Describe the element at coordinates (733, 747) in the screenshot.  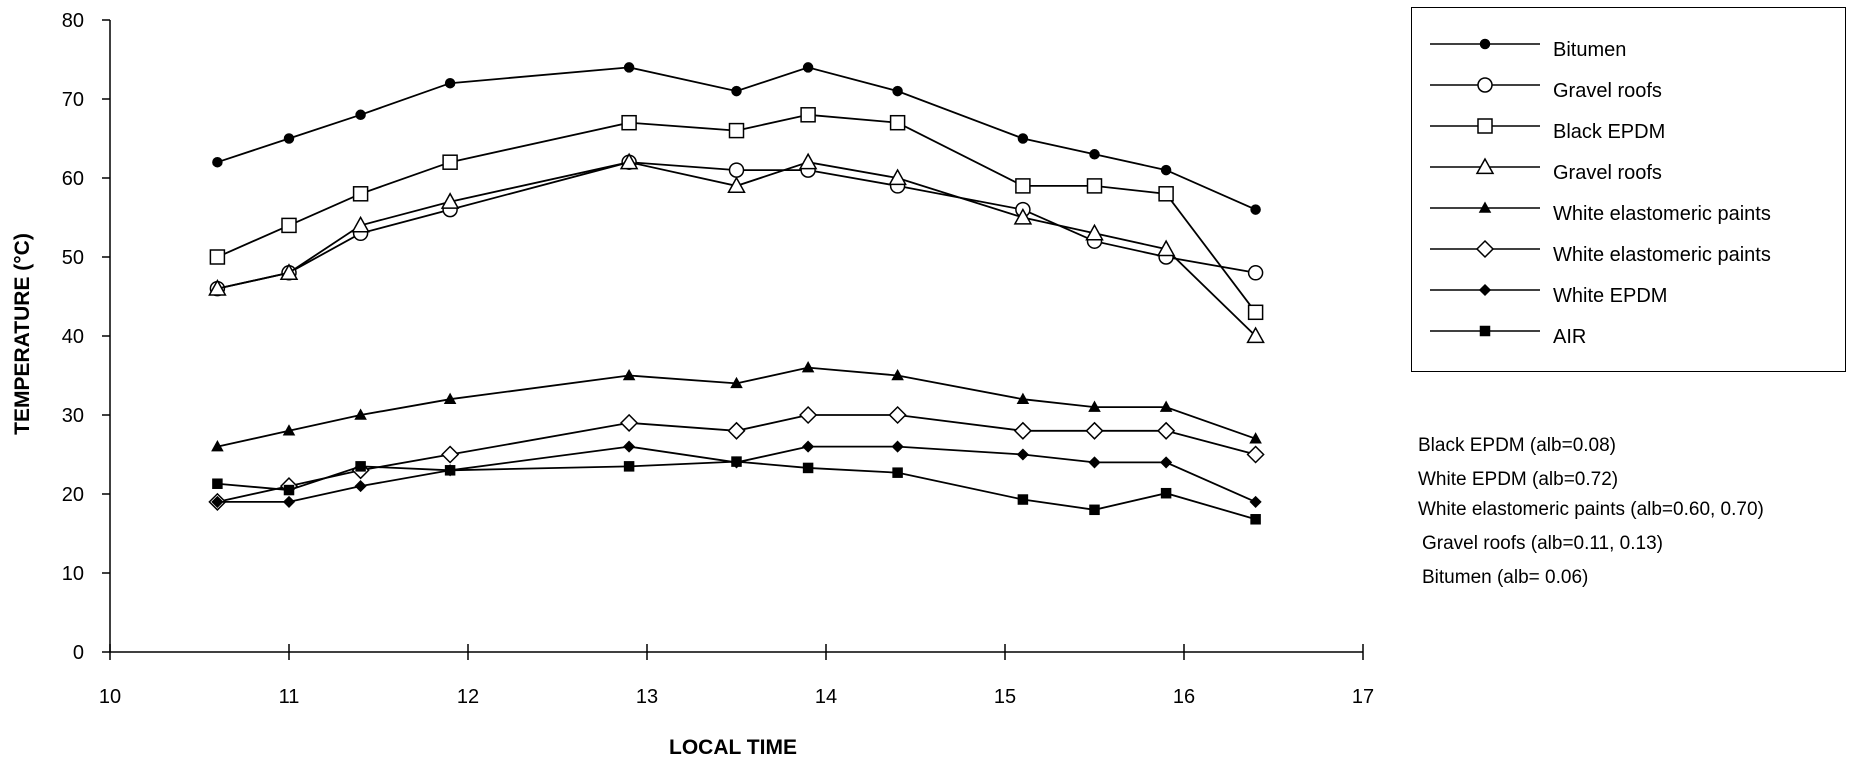
I see `x-axis-label: LOCAL TIME` at that location.